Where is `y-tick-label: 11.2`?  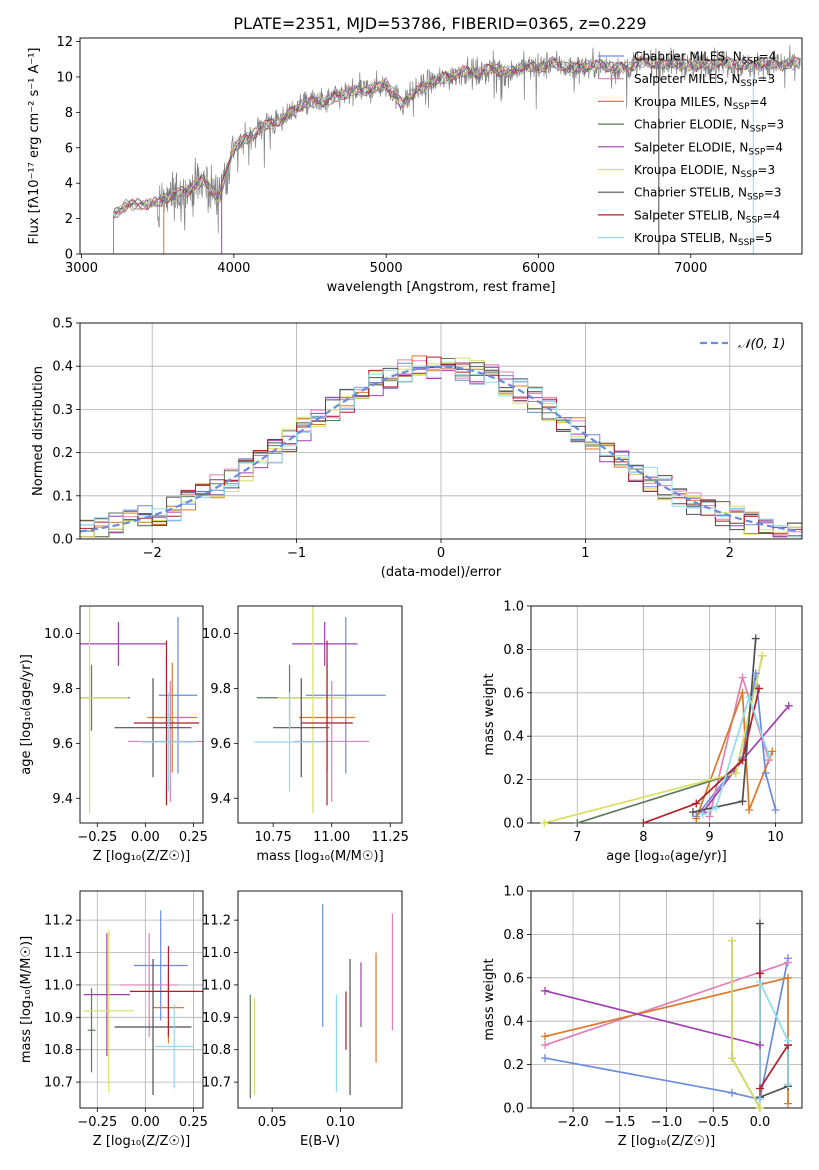
y-tick-label: 11.2 is located at coordinates (58, 921).